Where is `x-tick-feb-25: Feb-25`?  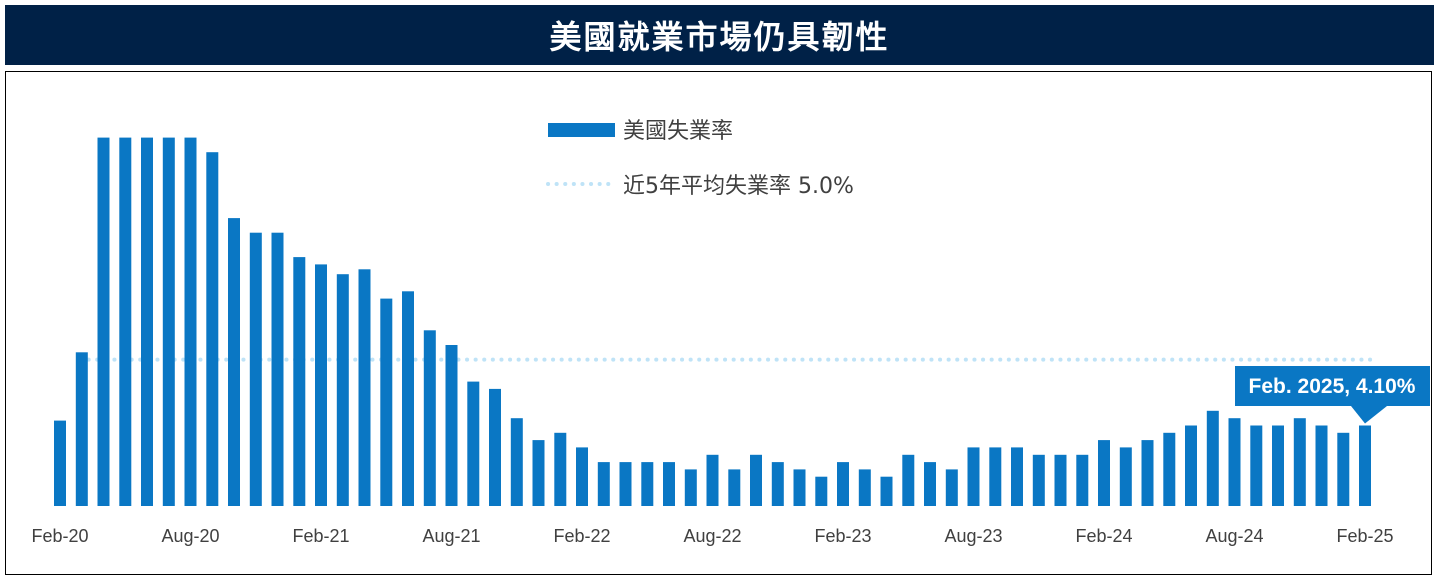
x-tick-feb-25: Feb-25 is located at coordinates (1364, 536).